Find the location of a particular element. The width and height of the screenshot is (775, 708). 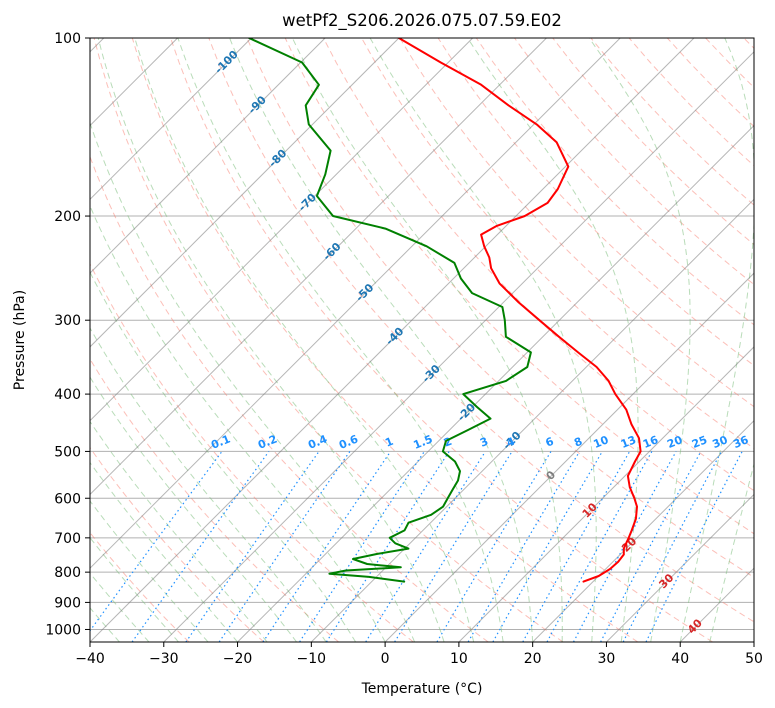

y-tick-label: 400 is located at coordinates (67, 395).